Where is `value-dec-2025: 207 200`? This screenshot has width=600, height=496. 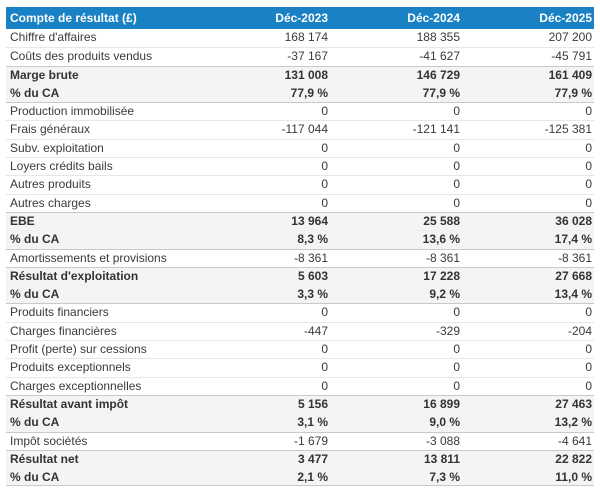 value-dec-2025: 207 200 is located at coordinates (570, 37).